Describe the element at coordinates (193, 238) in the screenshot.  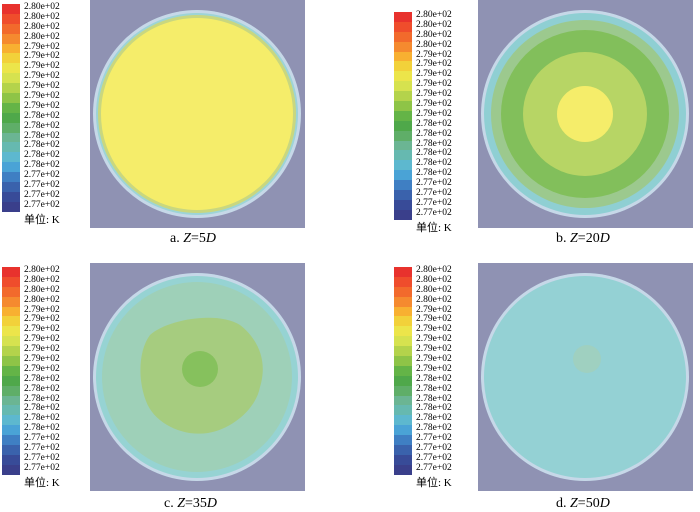
I see `caption: a. Z=5D` at that location.